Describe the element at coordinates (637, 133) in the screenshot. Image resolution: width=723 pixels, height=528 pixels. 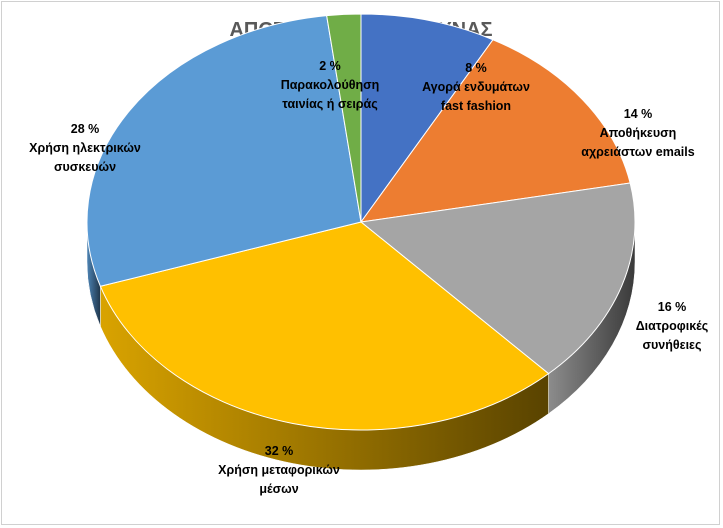
I see `pie-data-label: 14 % Αποθήκευση αχρειάστων emails` at that location.